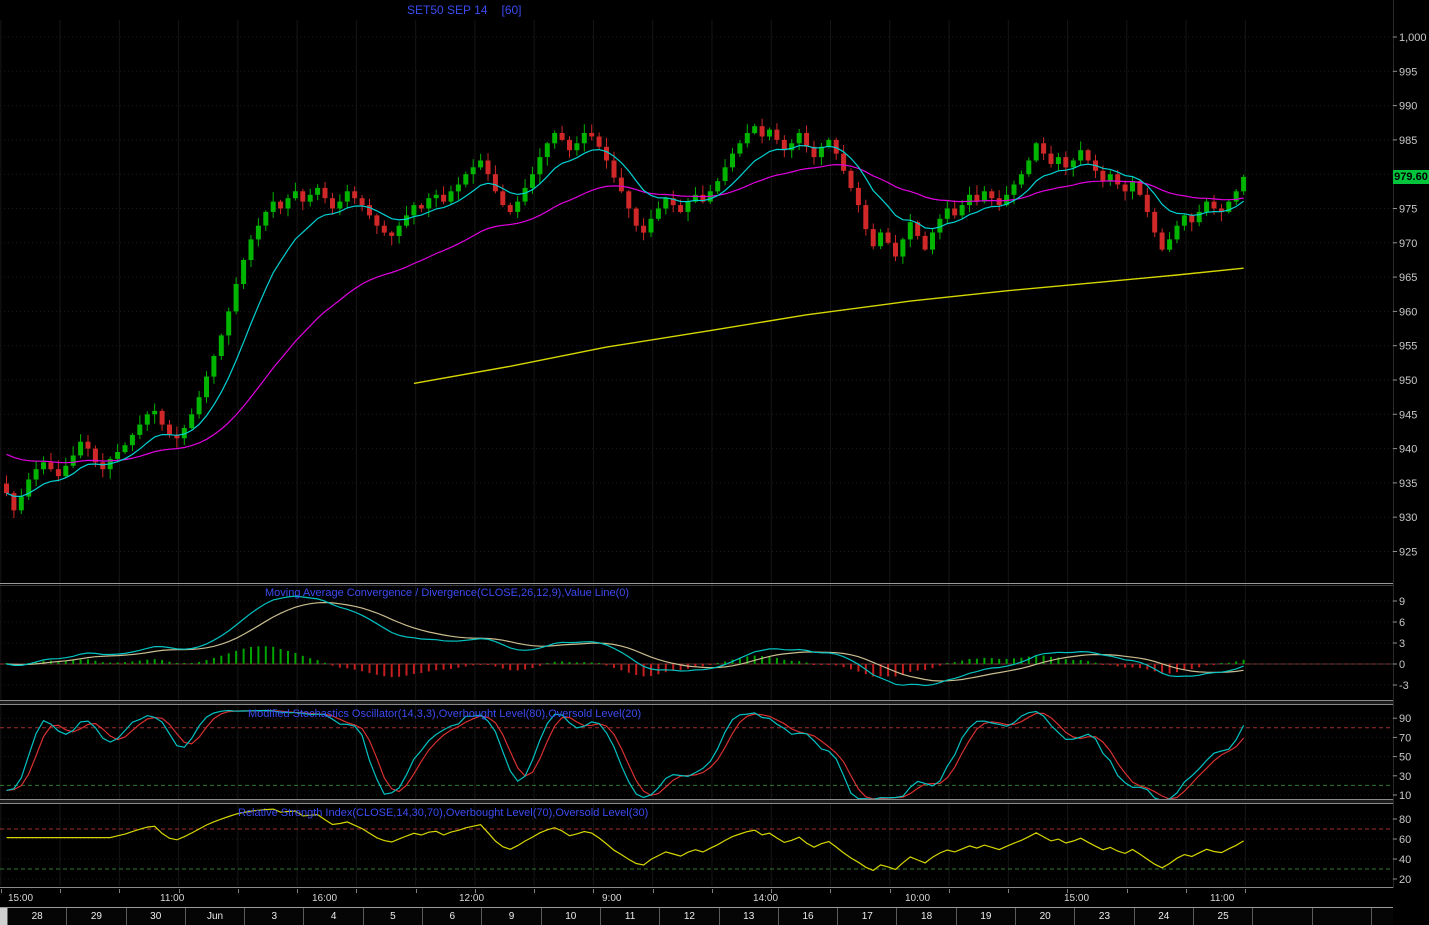 The image size is (1429, 925). What do you see at coordinates (4, 916) in the screenshot?
I see `date-strip-handle` at bounding box center [4, 916].